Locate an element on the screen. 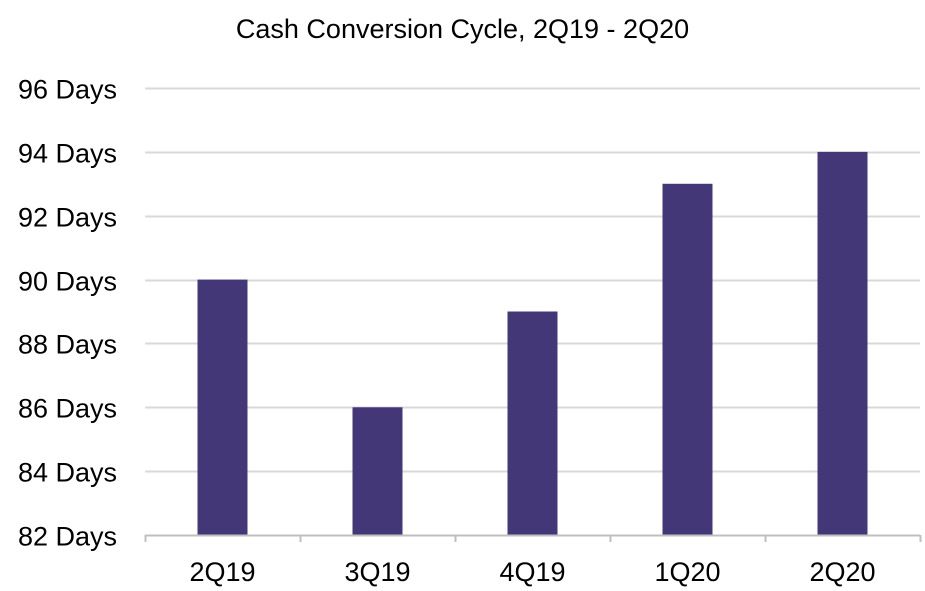  x-tick-label: 2Q19 is located at coordinates (222, 572).